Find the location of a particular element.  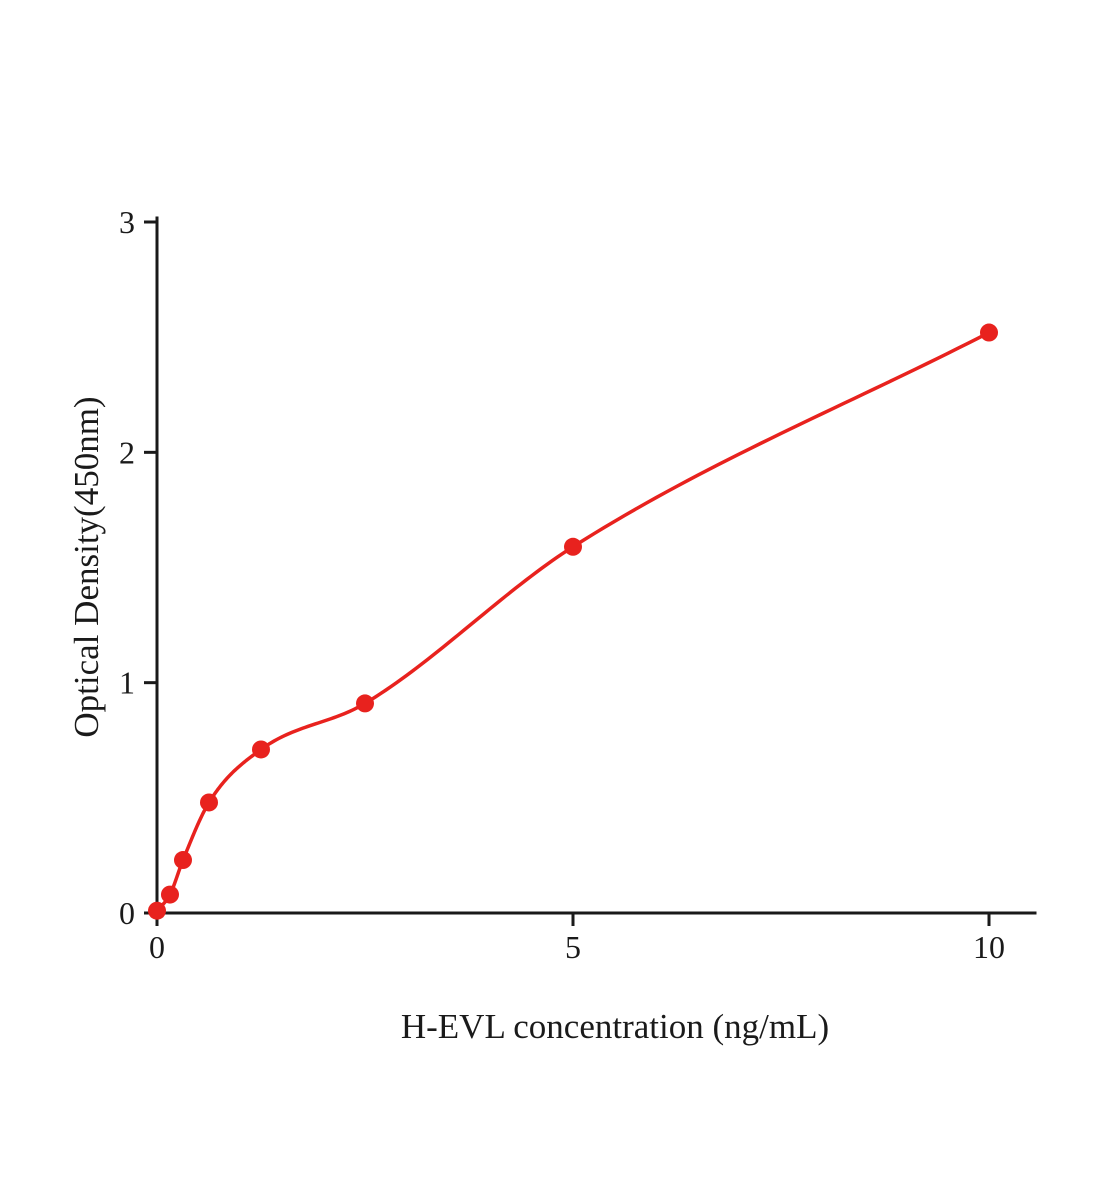

x-tick-label: 10 is located at coordinates (989, 947).